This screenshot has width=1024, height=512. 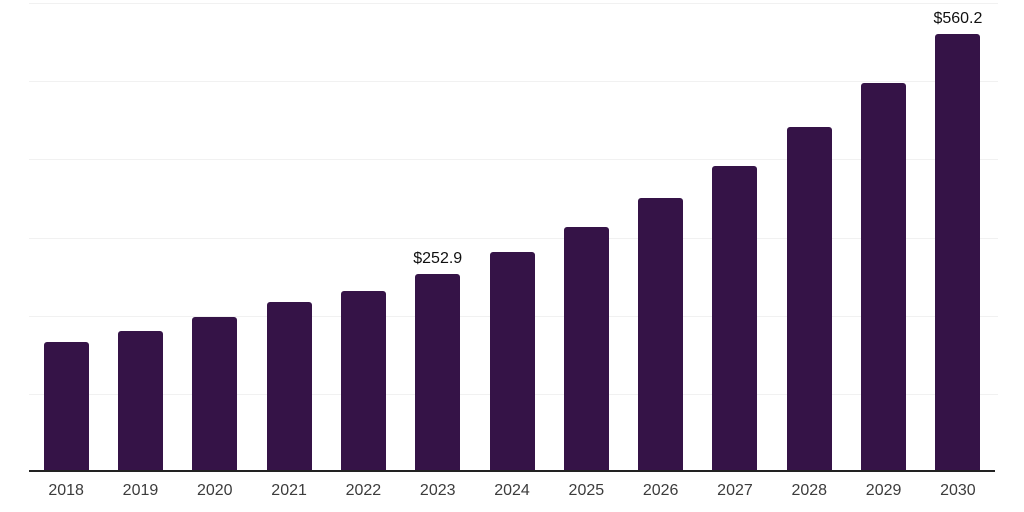 What do you see at coordinates (289, 490) in the screenshot?
I see `x-tick-label-2021: 2021` at bounding box center [289, 490].